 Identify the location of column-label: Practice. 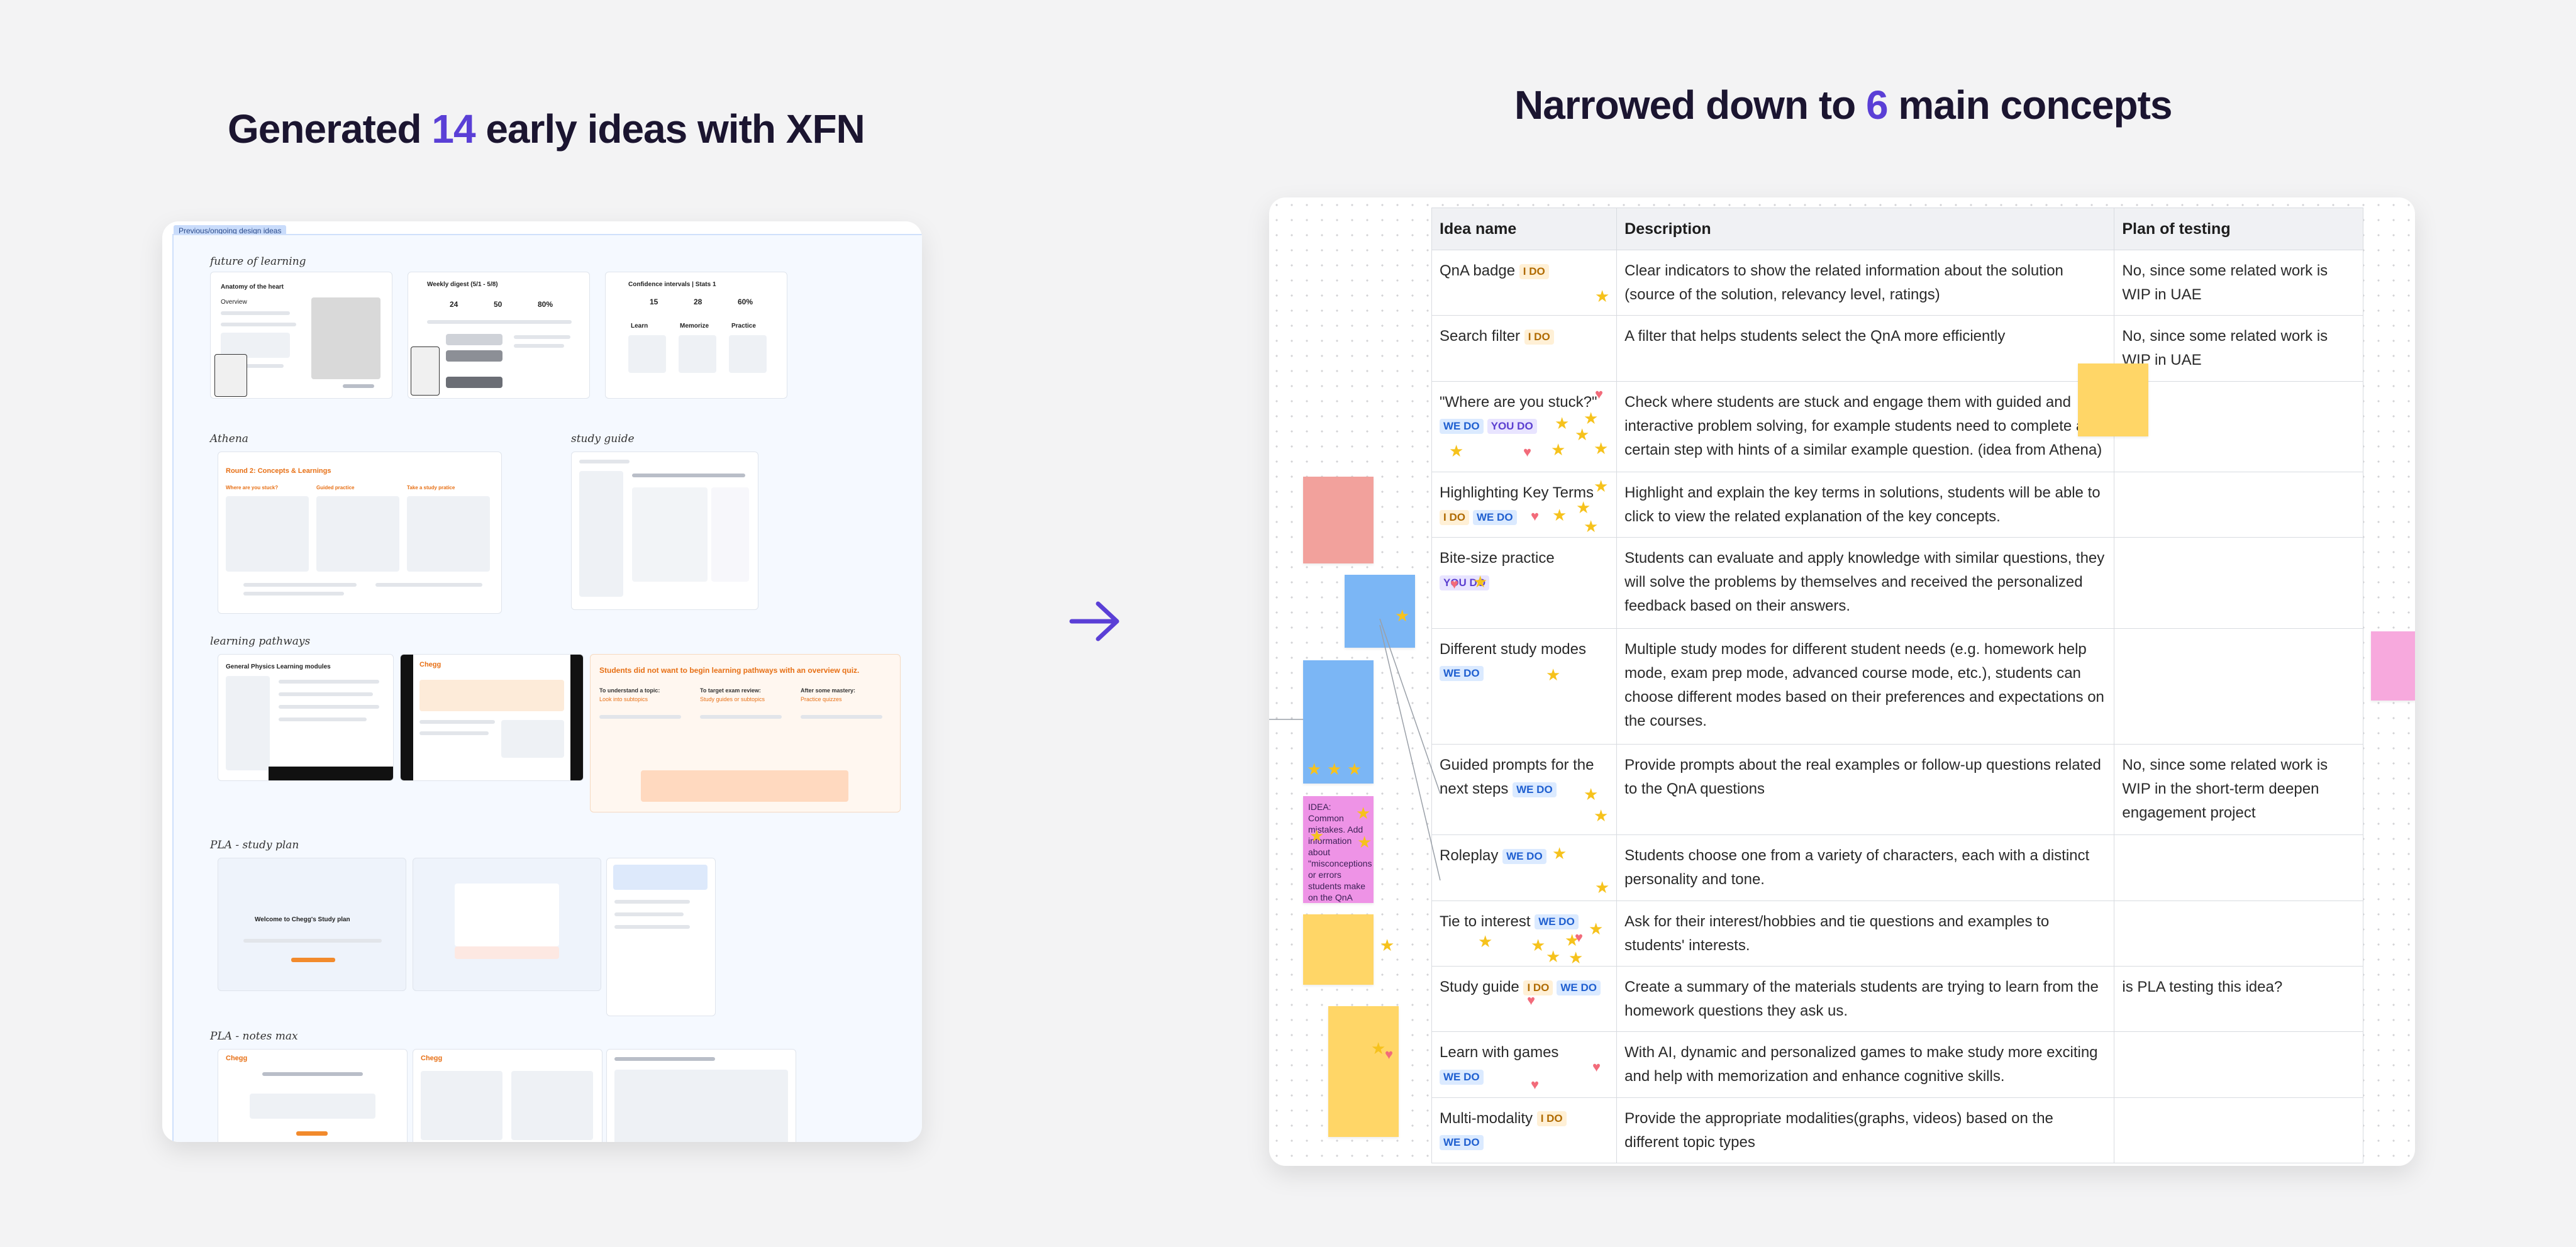
(743, 326).